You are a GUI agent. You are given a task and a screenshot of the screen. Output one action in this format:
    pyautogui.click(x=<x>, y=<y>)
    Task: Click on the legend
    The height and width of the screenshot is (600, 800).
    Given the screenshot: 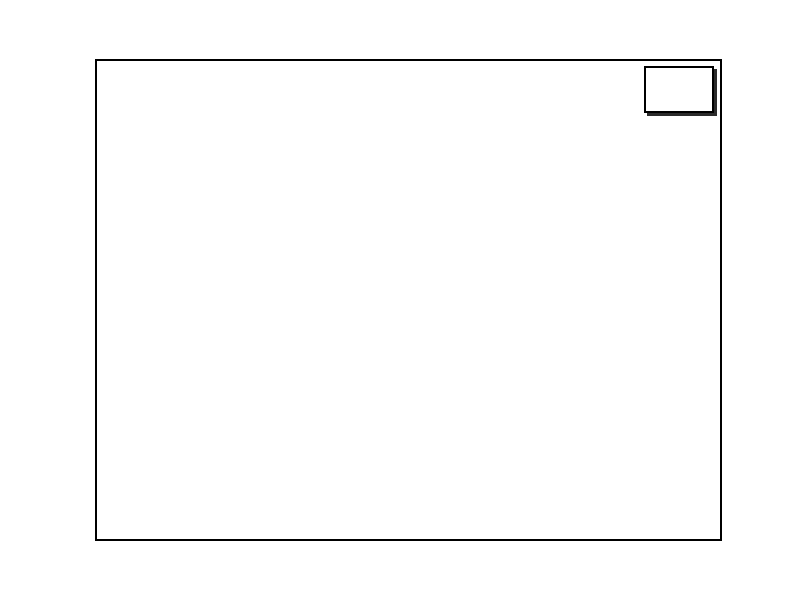 What is the action you would take?
    pyautogui.click(x=679, y=89)
    